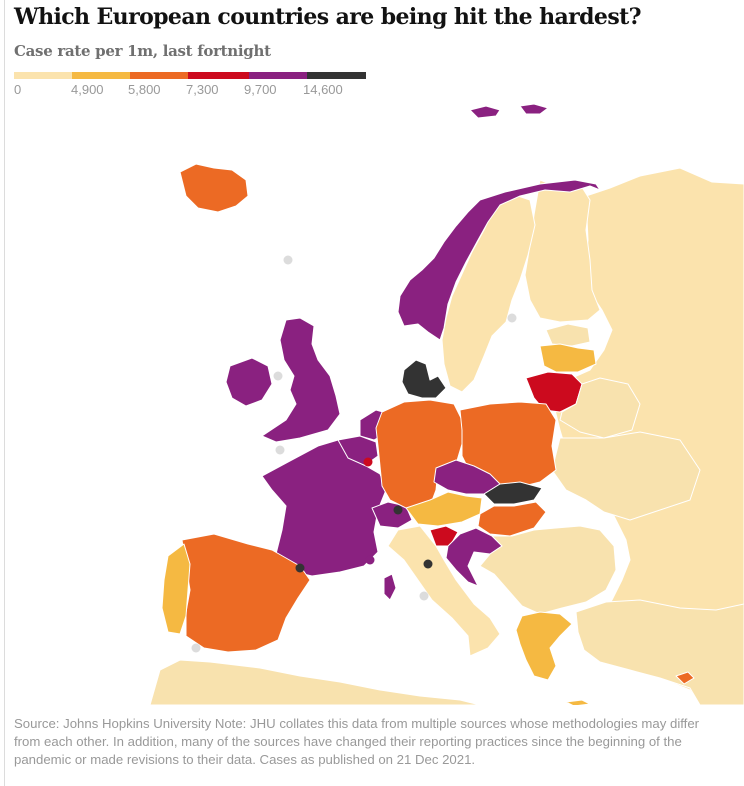  I want to click on legend-tick-4: 9,700, so click(260, 89).